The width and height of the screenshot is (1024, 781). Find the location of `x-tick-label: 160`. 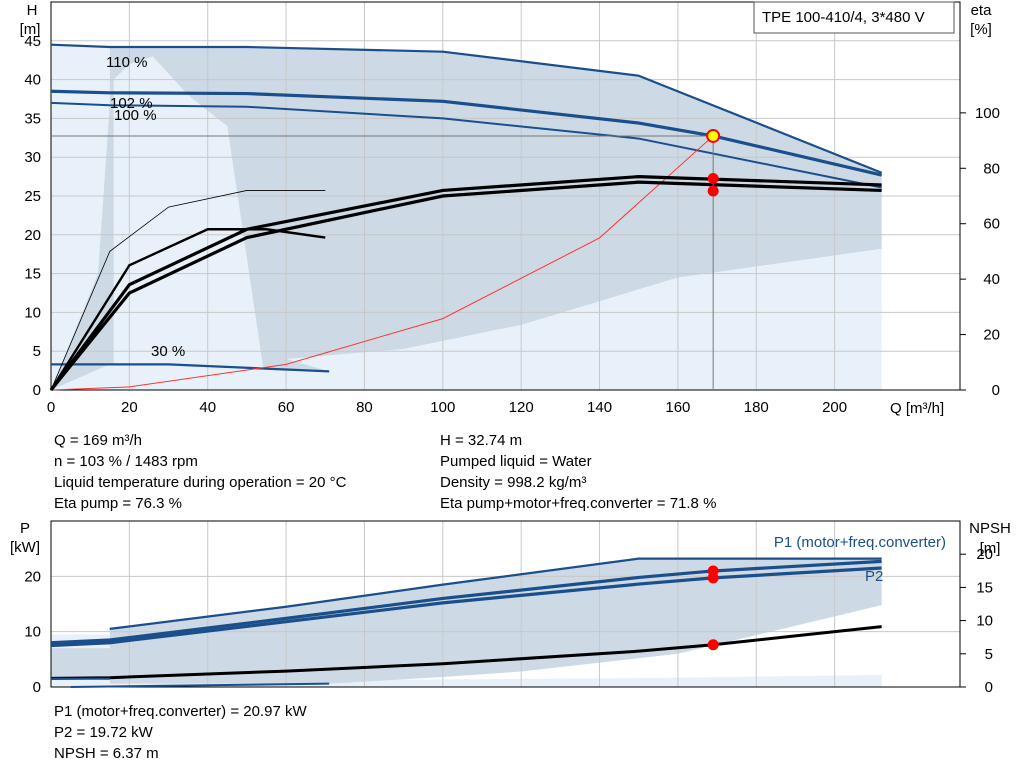

x-tick-label: 160 is located at coordinates (677, 407).